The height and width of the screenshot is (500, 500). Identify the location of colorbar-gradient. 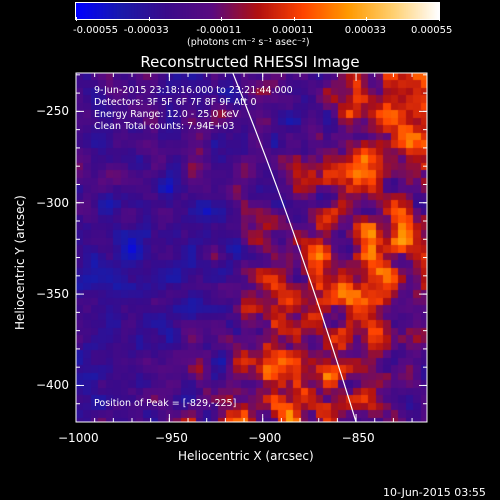
(257, 11).